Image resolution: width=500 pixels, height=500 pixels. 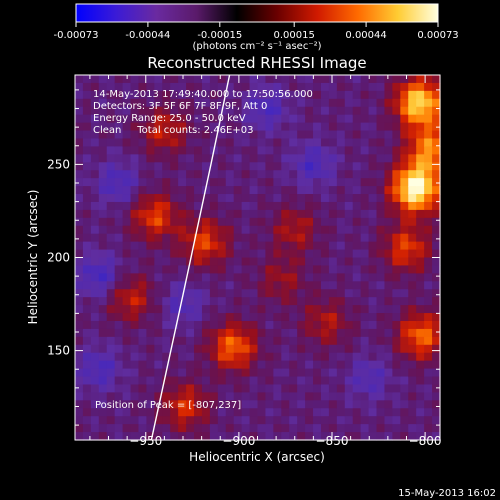 What do you see at coordinates (145, 441) in the screenshot?
I see `x-tick-label: −950` at bounding box center [145, 441].